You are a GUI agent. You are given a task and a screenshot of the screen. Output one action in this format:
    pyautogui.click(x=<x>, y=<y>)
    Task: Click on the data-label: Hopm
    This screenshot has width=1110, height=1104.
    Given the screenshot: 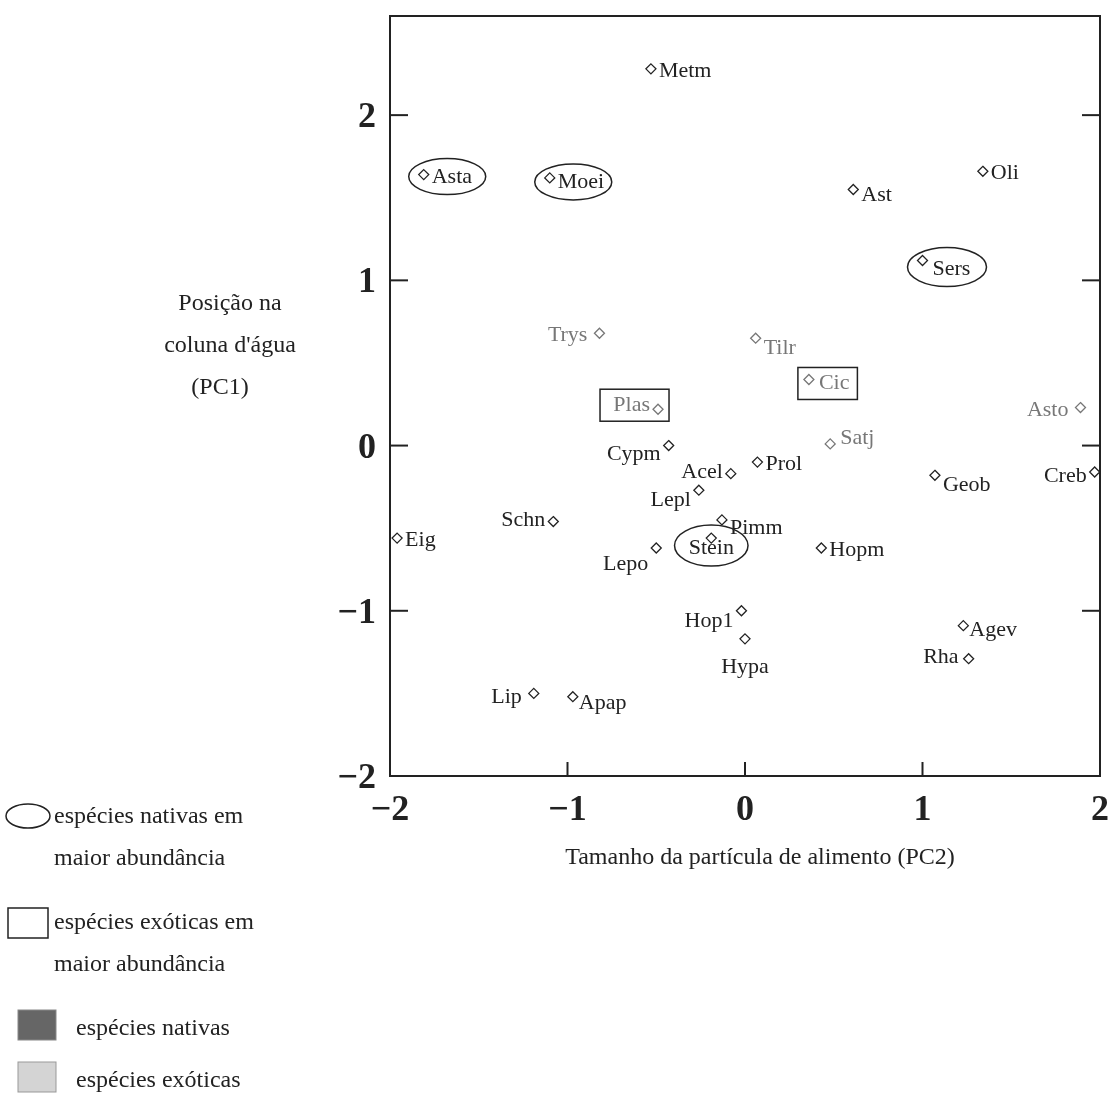 What is the action you would take?
    pyautogui.click(x=857, y=548)
    